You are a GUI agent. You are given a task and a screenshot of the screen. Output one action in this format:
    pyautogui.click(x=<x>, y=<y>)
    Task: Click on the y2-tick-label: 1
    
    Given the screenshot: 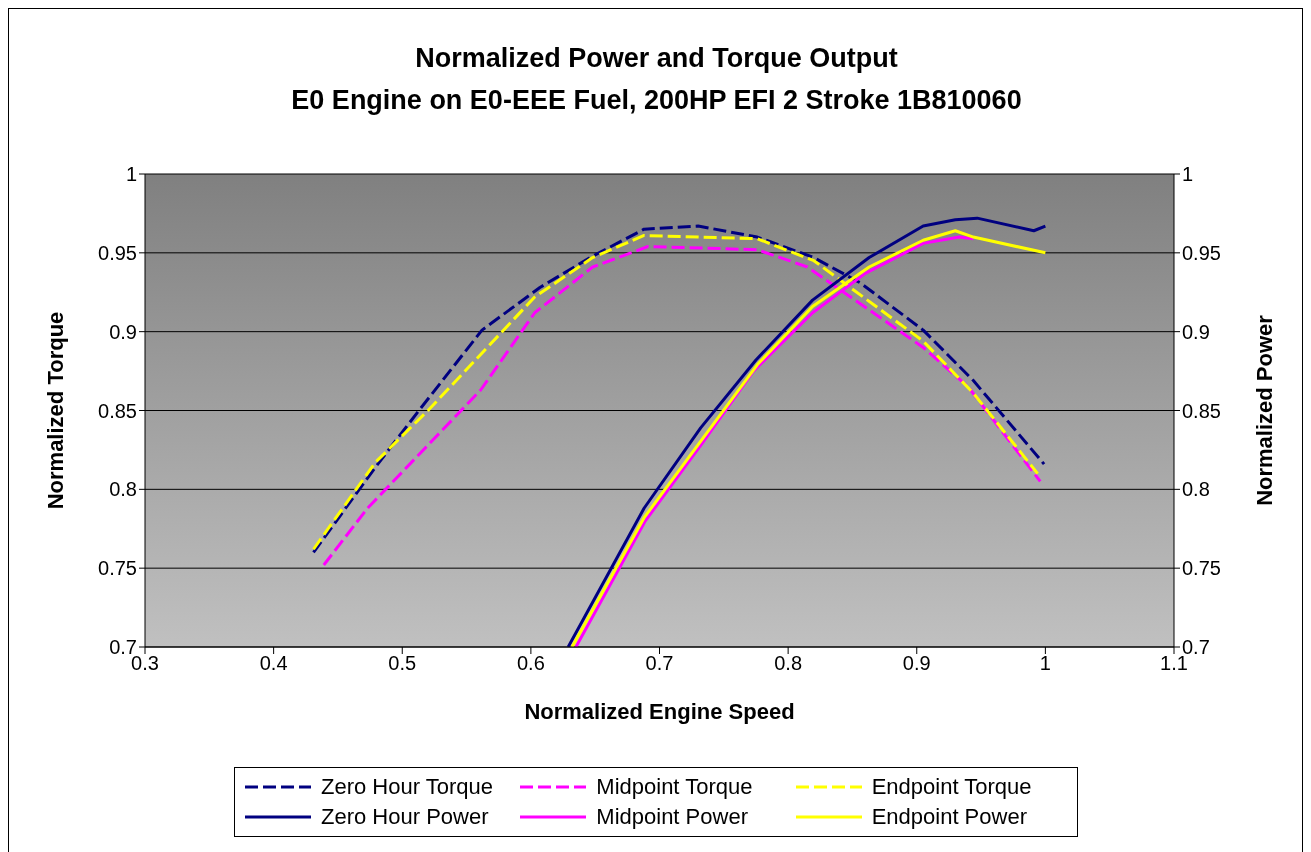 What is the action you would take?
    pyautogui.click(x=1188, y=174)
    